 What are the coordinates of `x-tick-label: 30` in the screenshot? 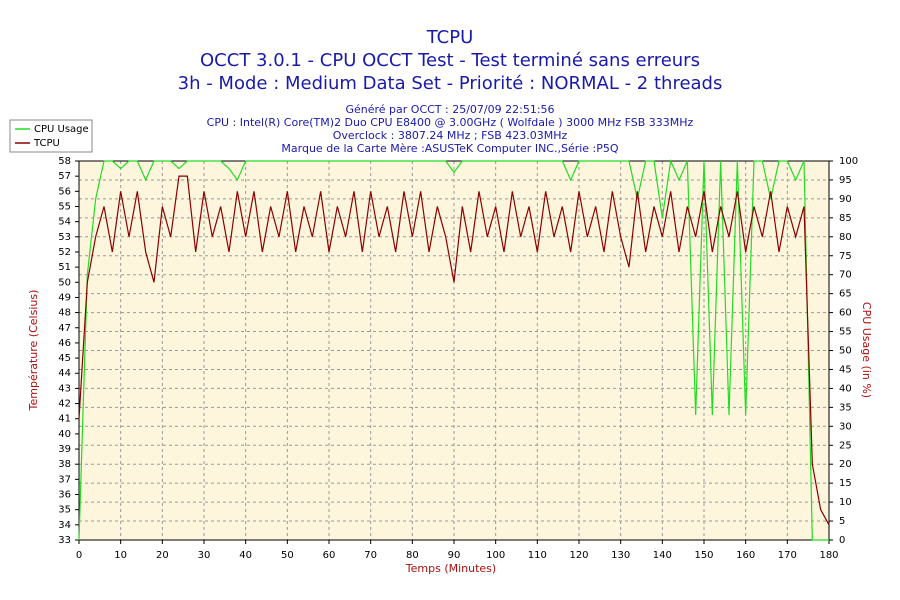 It's located at (204, 555).